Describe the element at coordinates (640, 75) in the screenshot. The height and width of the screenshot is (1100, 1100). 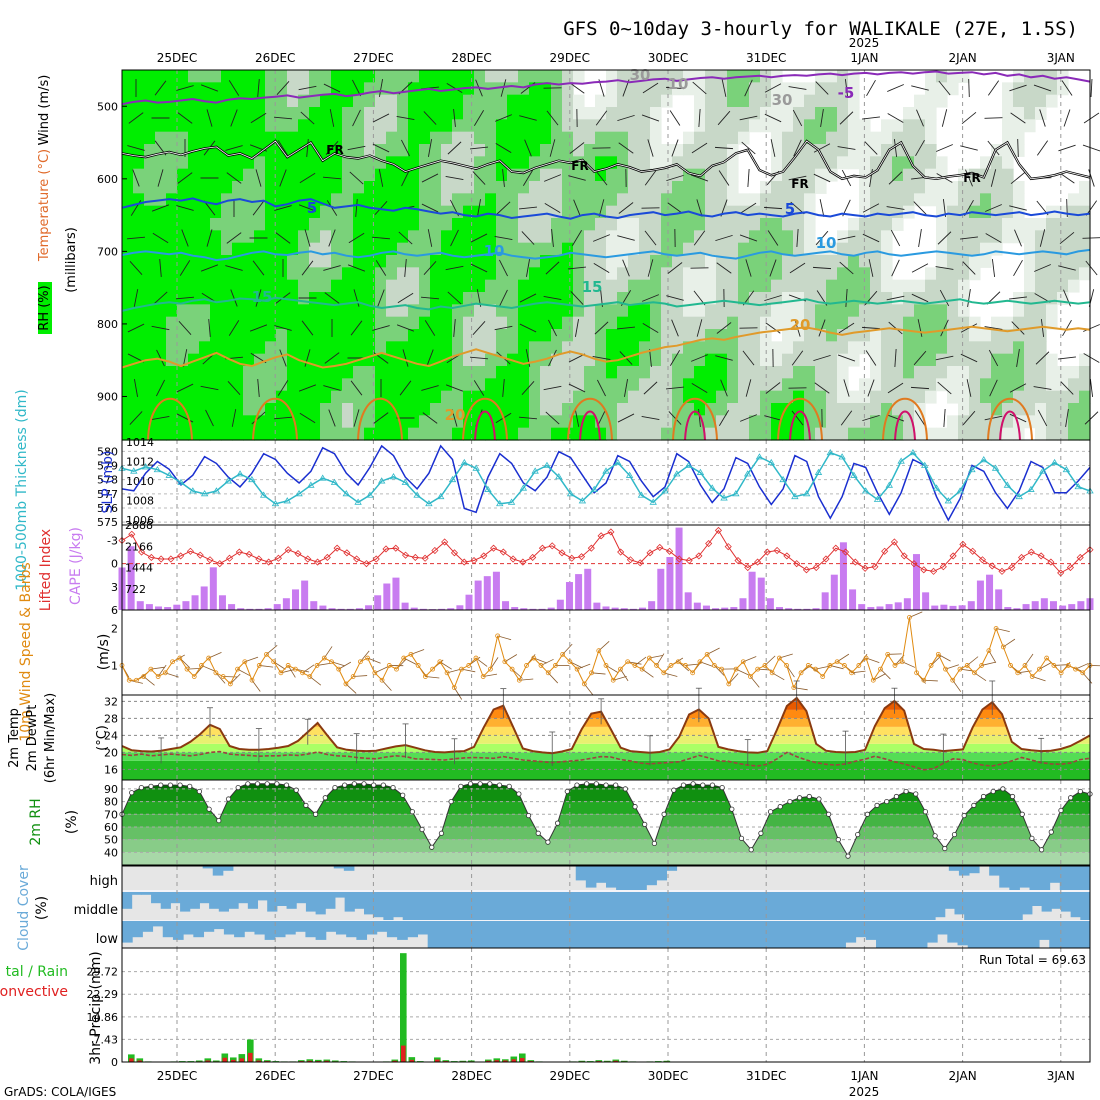
I see `contour-label: 30` at that location.